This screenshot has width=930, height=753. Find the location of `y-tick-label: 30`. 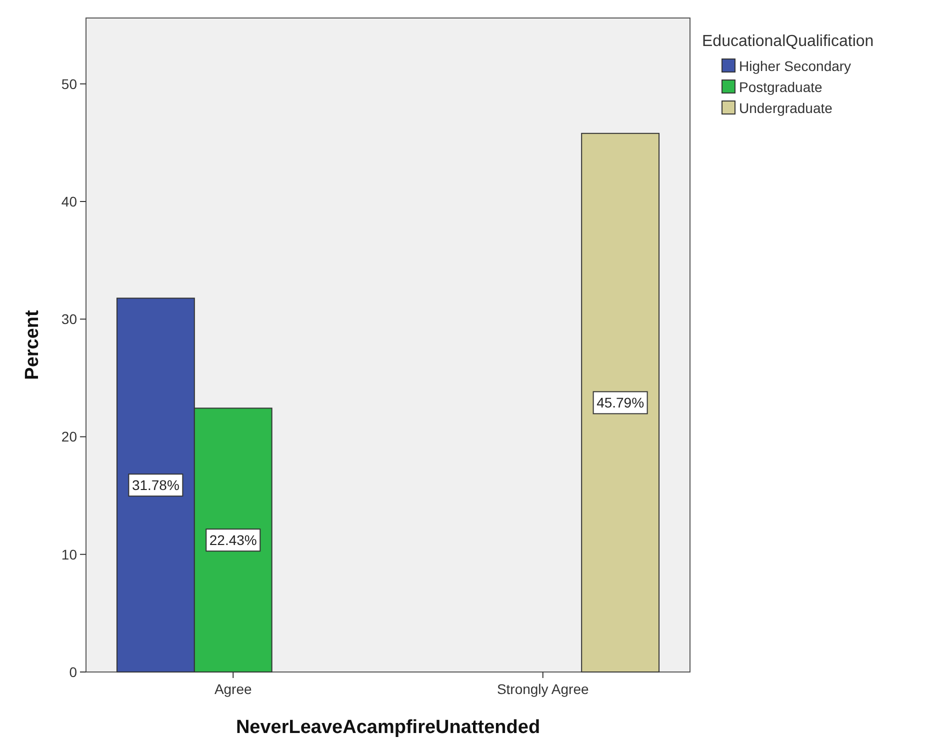

y-tick-label: 30 is located at coordinates (69, 319).